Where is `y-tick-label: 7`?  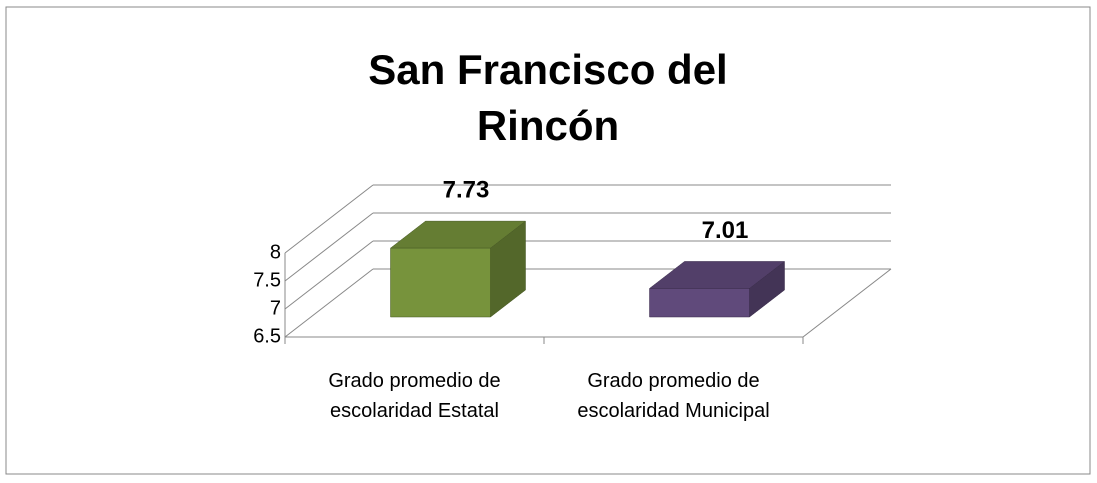
y-tick-label: 7 is located at coordinates (275, 308).